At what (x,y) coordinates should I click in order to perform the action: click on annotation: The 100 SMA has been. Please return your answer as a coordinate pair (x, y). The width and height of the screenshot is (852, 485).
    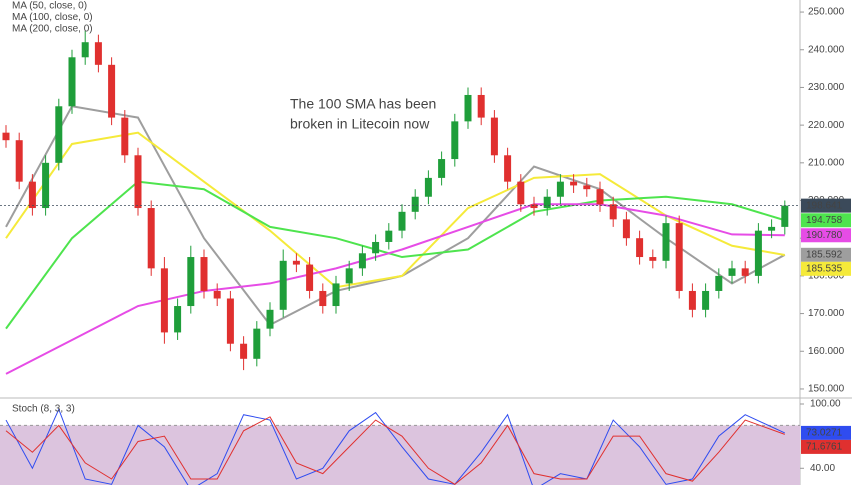
    Looking at the image, I should click on (363, 104).